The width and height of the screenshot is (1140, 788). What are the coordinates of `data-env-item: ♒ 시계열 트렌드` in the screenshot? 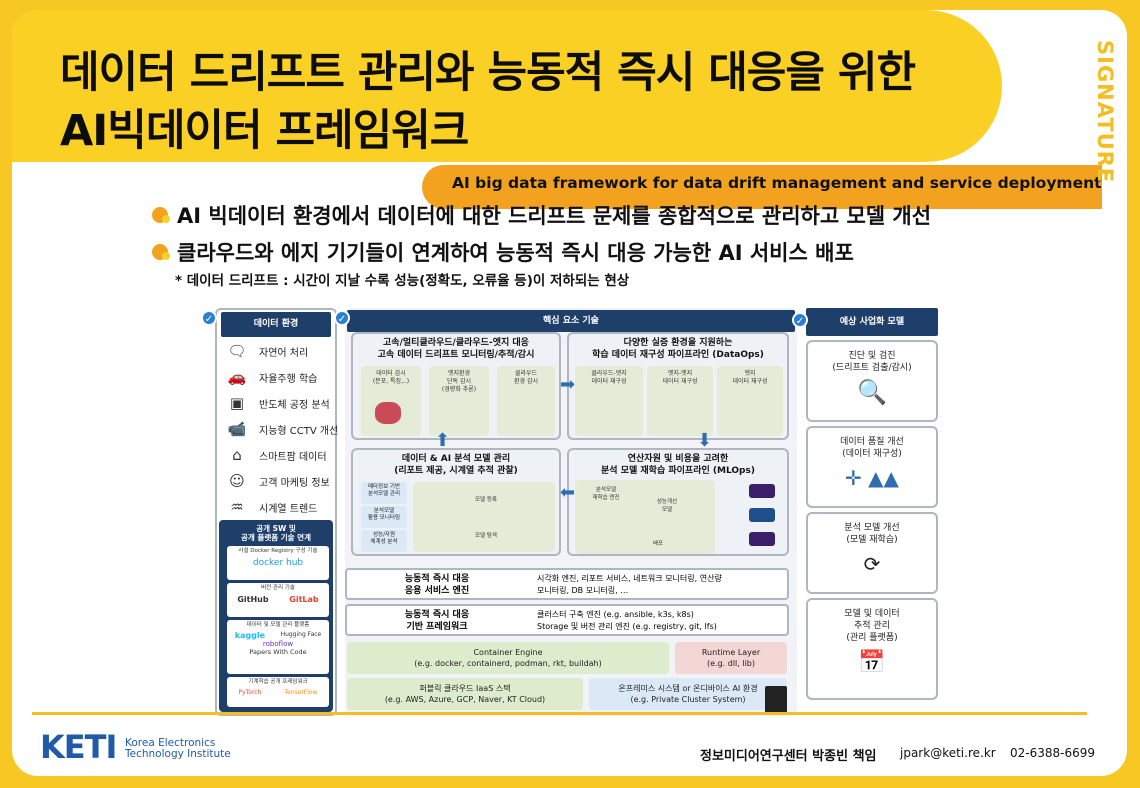 It's located at (271, 507).